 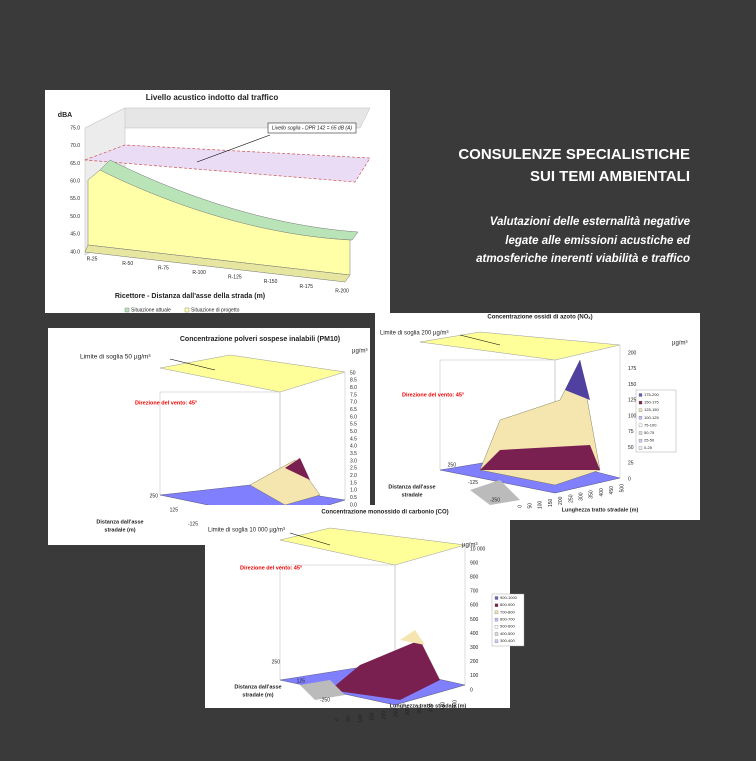 I want to click on y-tick-label: 800, so click(x=474, y=578).